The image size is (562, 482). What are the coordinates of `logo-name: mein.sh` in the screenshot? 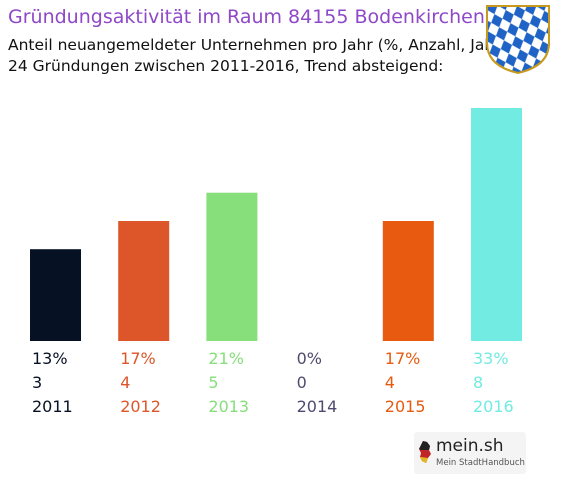 It's located at (470, 446).